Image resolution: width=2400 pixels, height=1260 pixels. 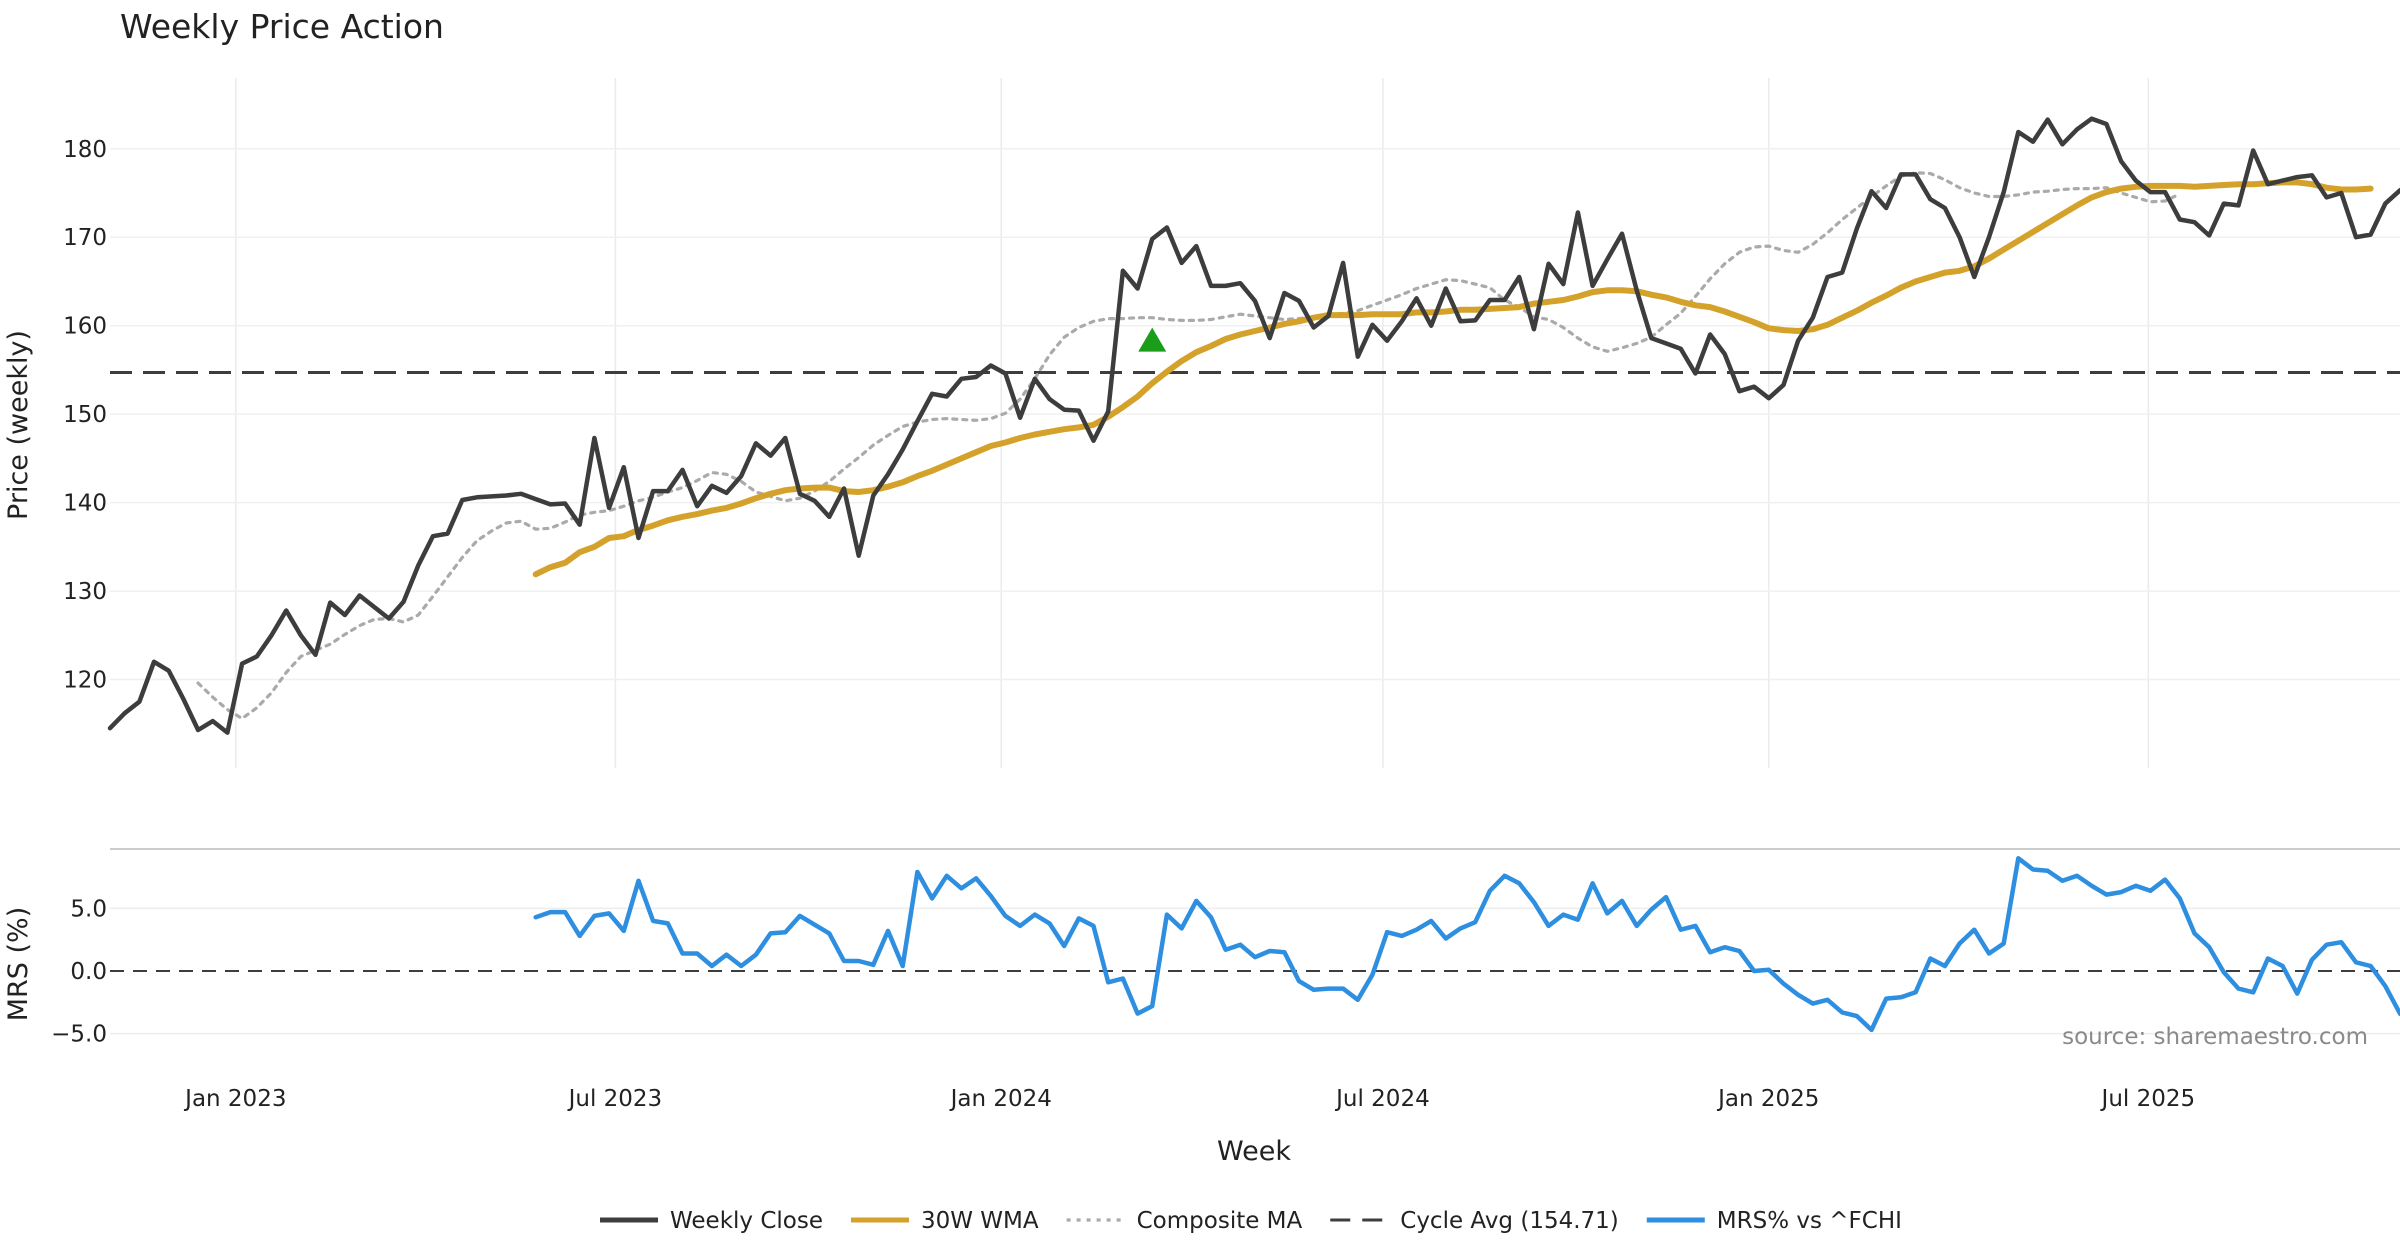 I want to click on mrs-y-tick-label: 0.0, so click(x=88, y=972).